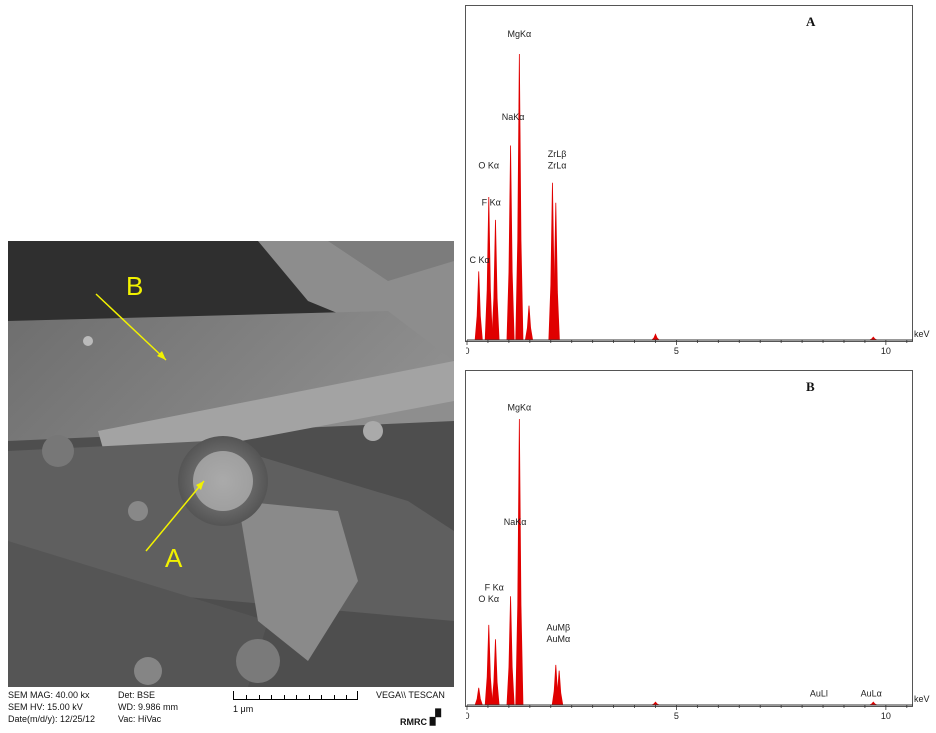  Describe the element at coordinates (488, 599) in the screenshot. I see `peak-label-b: O Kα` at that location.